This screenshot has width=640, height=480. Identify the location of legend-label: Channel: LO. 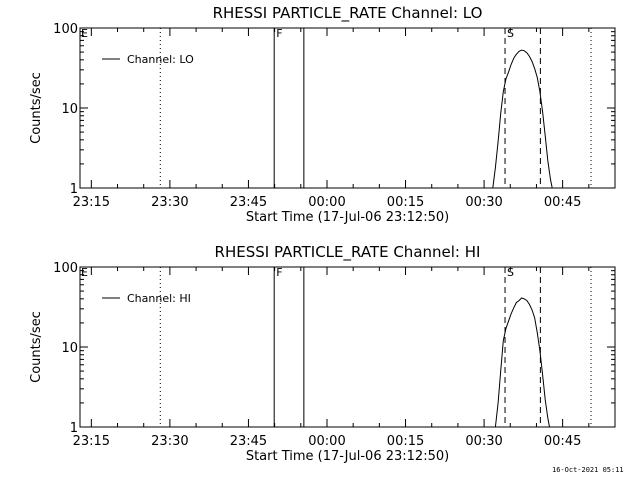
(160, 59).